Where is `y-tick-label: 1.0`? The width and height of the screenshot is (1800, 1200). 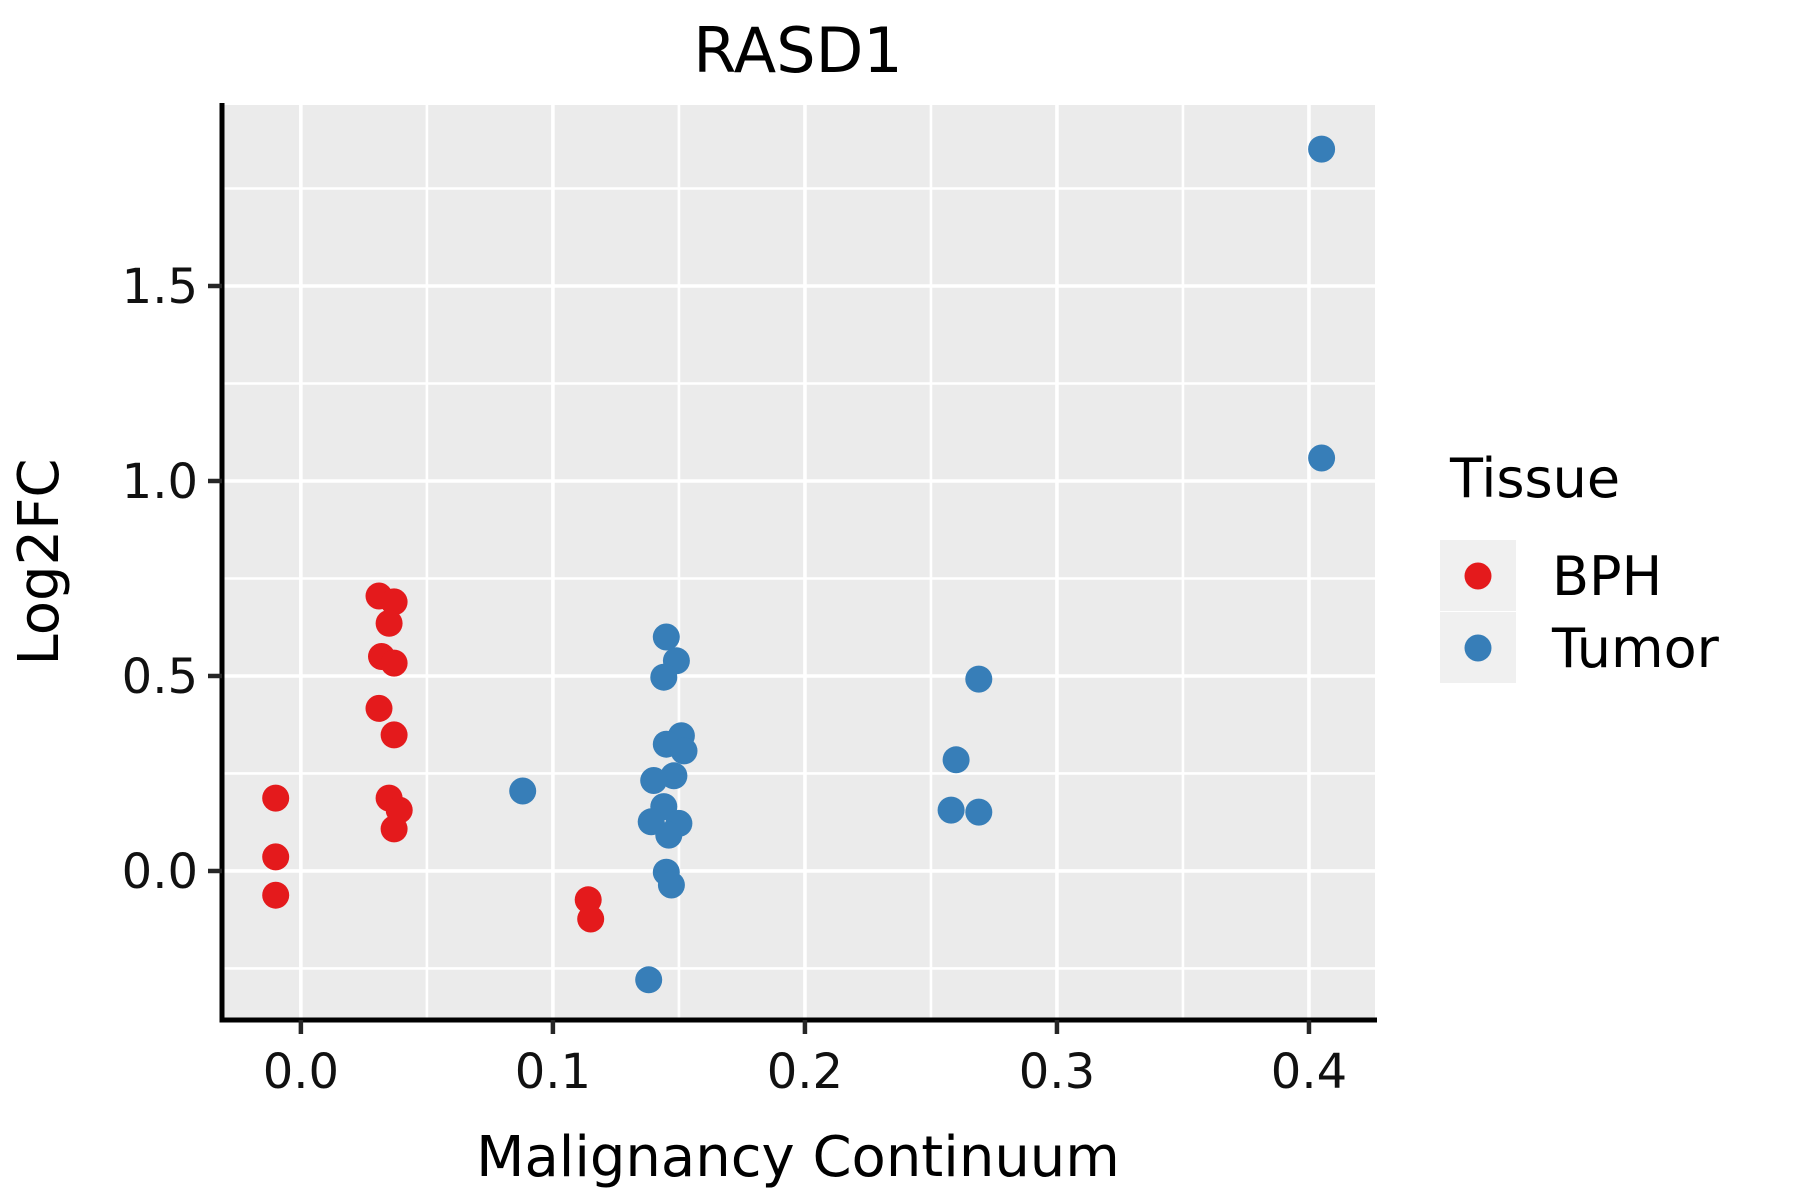 y-tick-label: 1.0 is located at coordinates (160, 482).